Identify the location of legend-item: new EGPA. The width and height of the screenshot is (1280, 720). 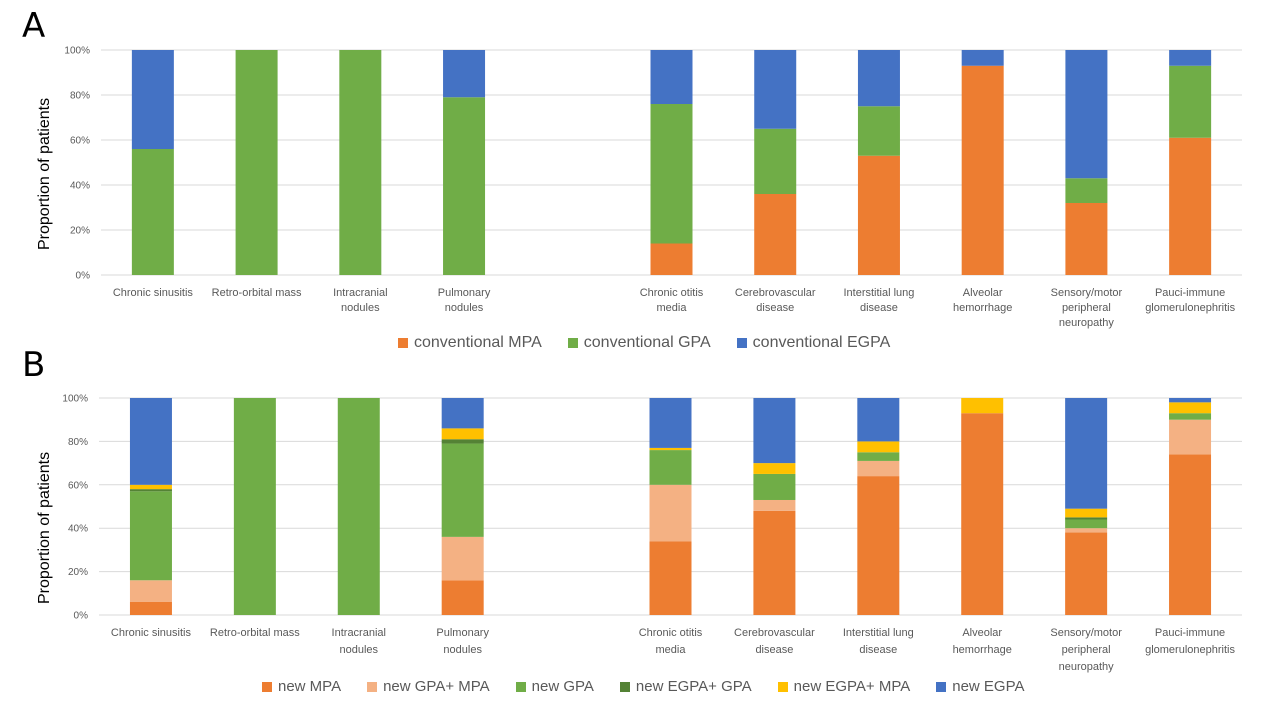
(980, 686).